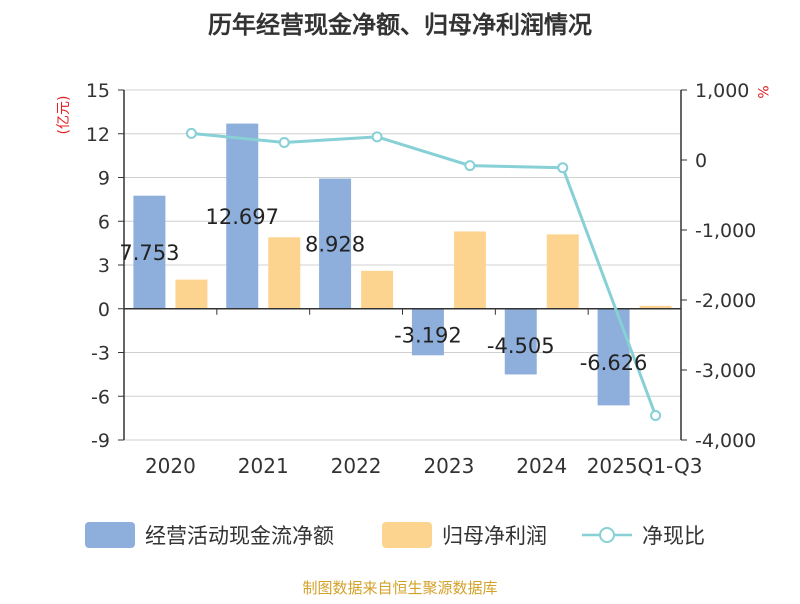 The width and height of the screenshot is (800, 604). Describe the element at coordinates (725, 231) in the screenshot. I see `y-right-tick-label: -1,000` at that location.